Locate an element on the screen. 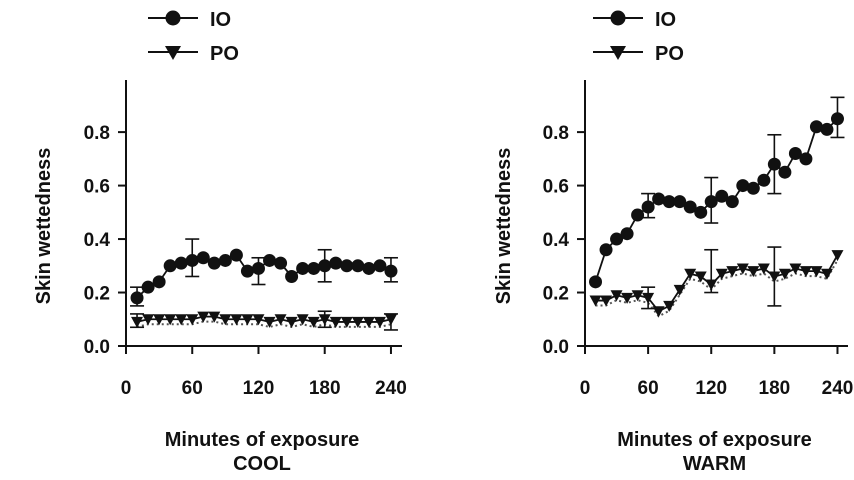 The image size is (854, 480). y-tick-label: 0.2 is located at coordinates (97, 294).